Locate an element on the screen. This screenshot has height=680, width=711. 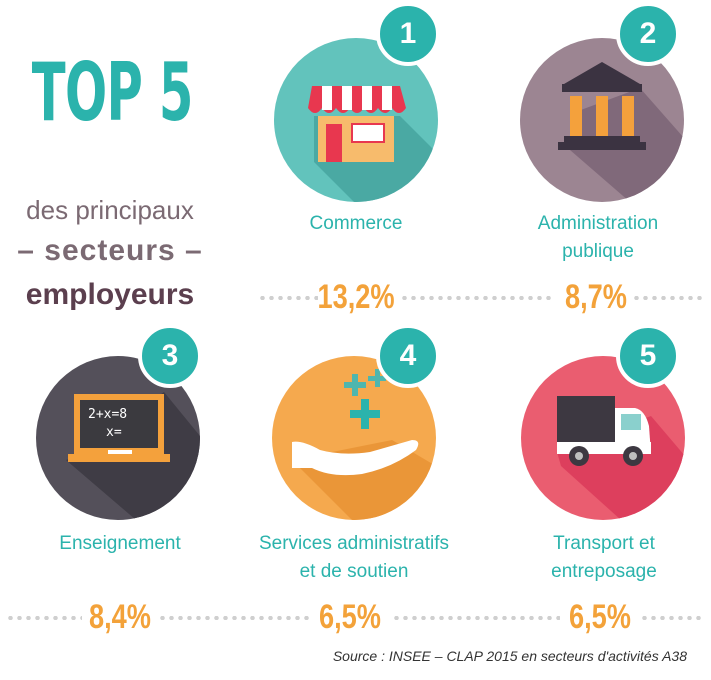
government-building-icon is located at coordinates (621, 132).